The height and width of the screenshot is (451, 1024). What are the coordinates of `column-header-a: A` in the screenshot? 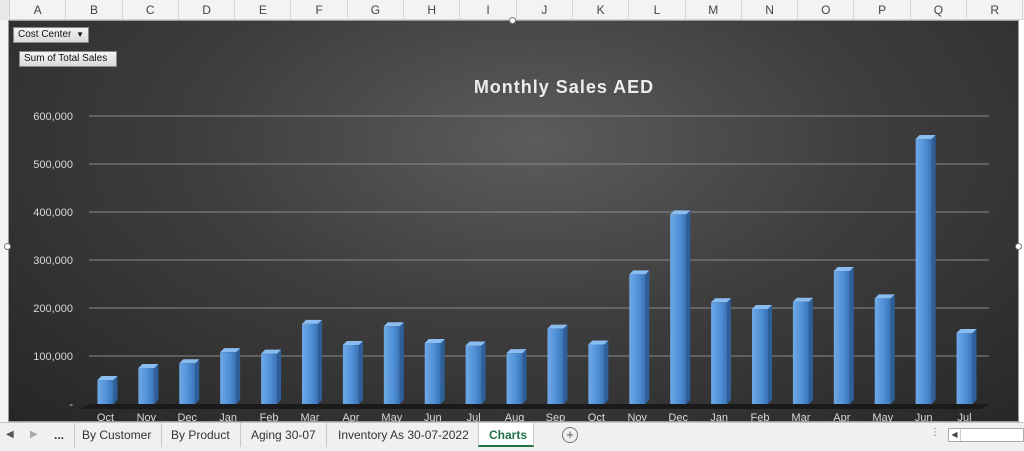 It's located at (38, 10).